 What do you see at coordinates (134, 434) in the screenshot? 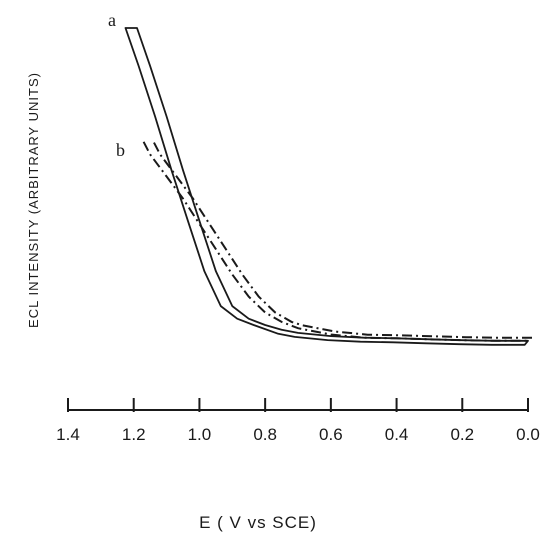
I see `x-tick-label: 1.2` at bounding box center [134, 434].